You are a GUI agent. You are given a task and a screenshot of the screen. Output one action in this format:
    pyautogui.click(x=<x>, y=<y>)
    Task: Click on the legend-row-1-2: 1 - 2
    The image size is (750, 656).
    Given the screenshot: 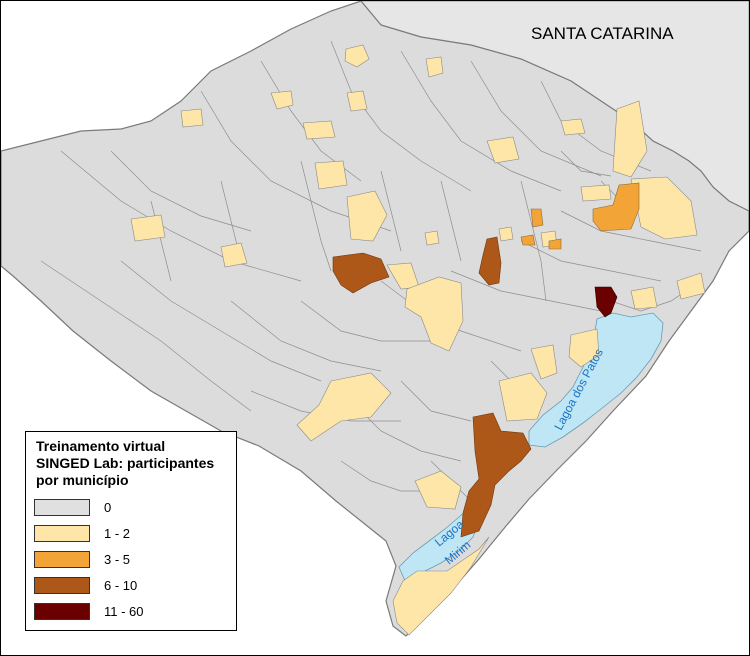 What is the action you would take?
    pyautogui.click(x=131, y=533)
    